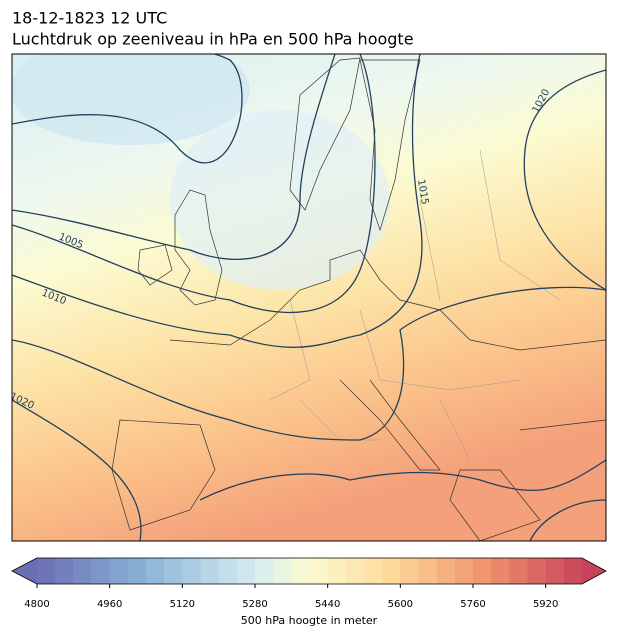 Image resolution: width=618 pixels, height=643 pixels. I want to click on colorbar-extend-high, so click(594, 571).